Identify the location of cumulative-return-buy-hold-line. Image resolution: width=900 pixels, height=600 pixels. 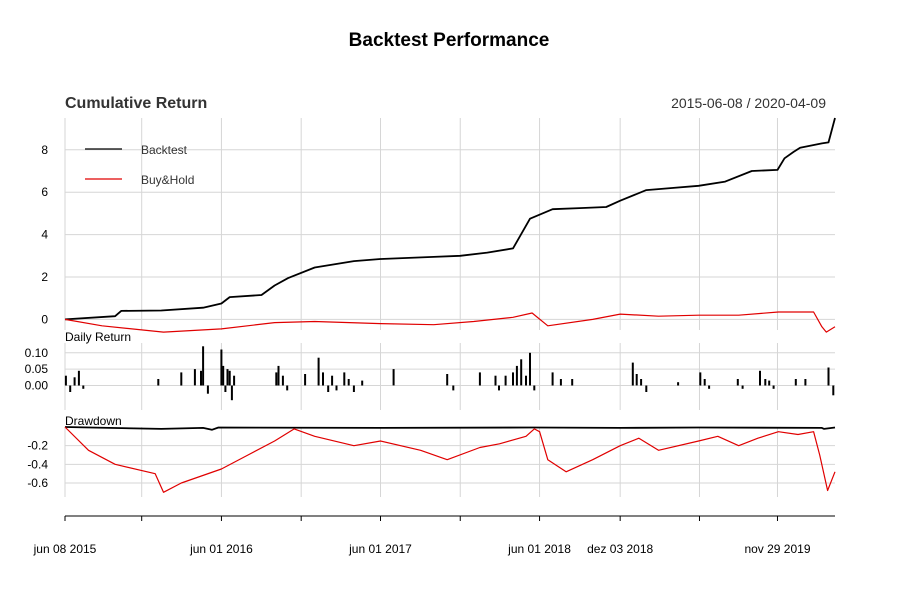
(450, 322).